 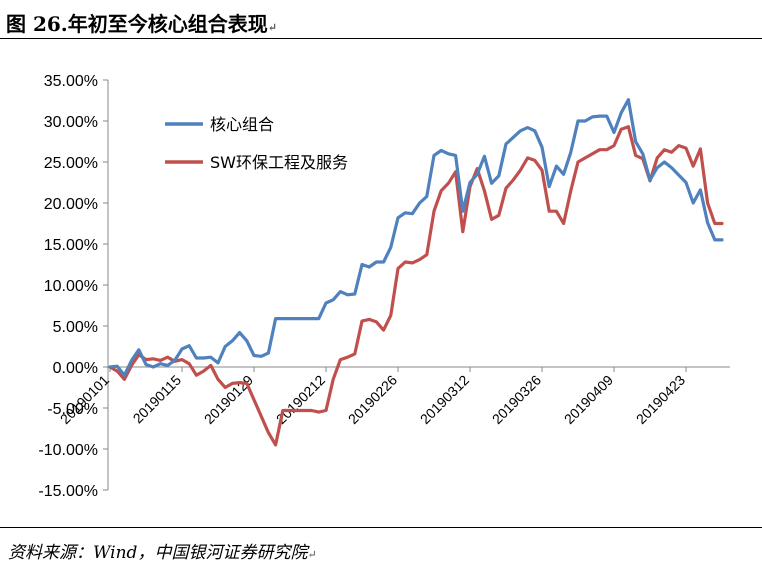 What do you see at coordinates (279, 162) in the screenshot?
I see `legend-label-1: SW环保工程及服务` at bounding box center [279, 162].